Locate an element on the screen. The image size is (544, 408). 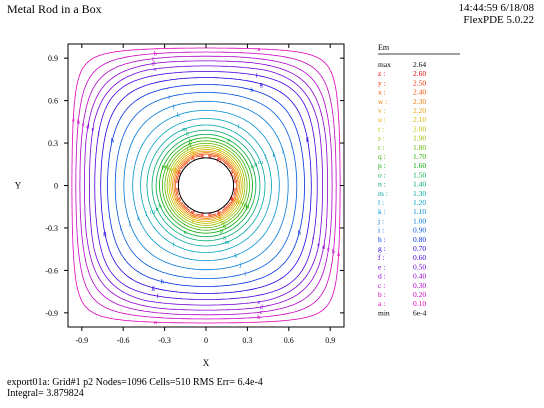
legend-level-value: 0.20 is located at coordinates (419, 294).